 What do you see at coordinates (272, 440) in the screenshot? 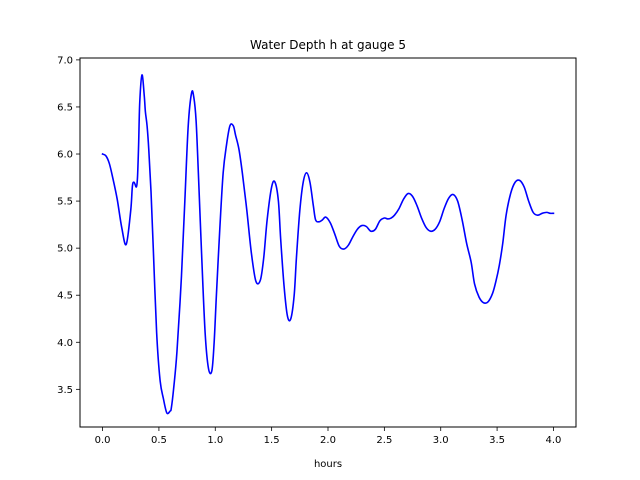
I see `x-tick-label: 1.5` at bounding box center [272, 440].